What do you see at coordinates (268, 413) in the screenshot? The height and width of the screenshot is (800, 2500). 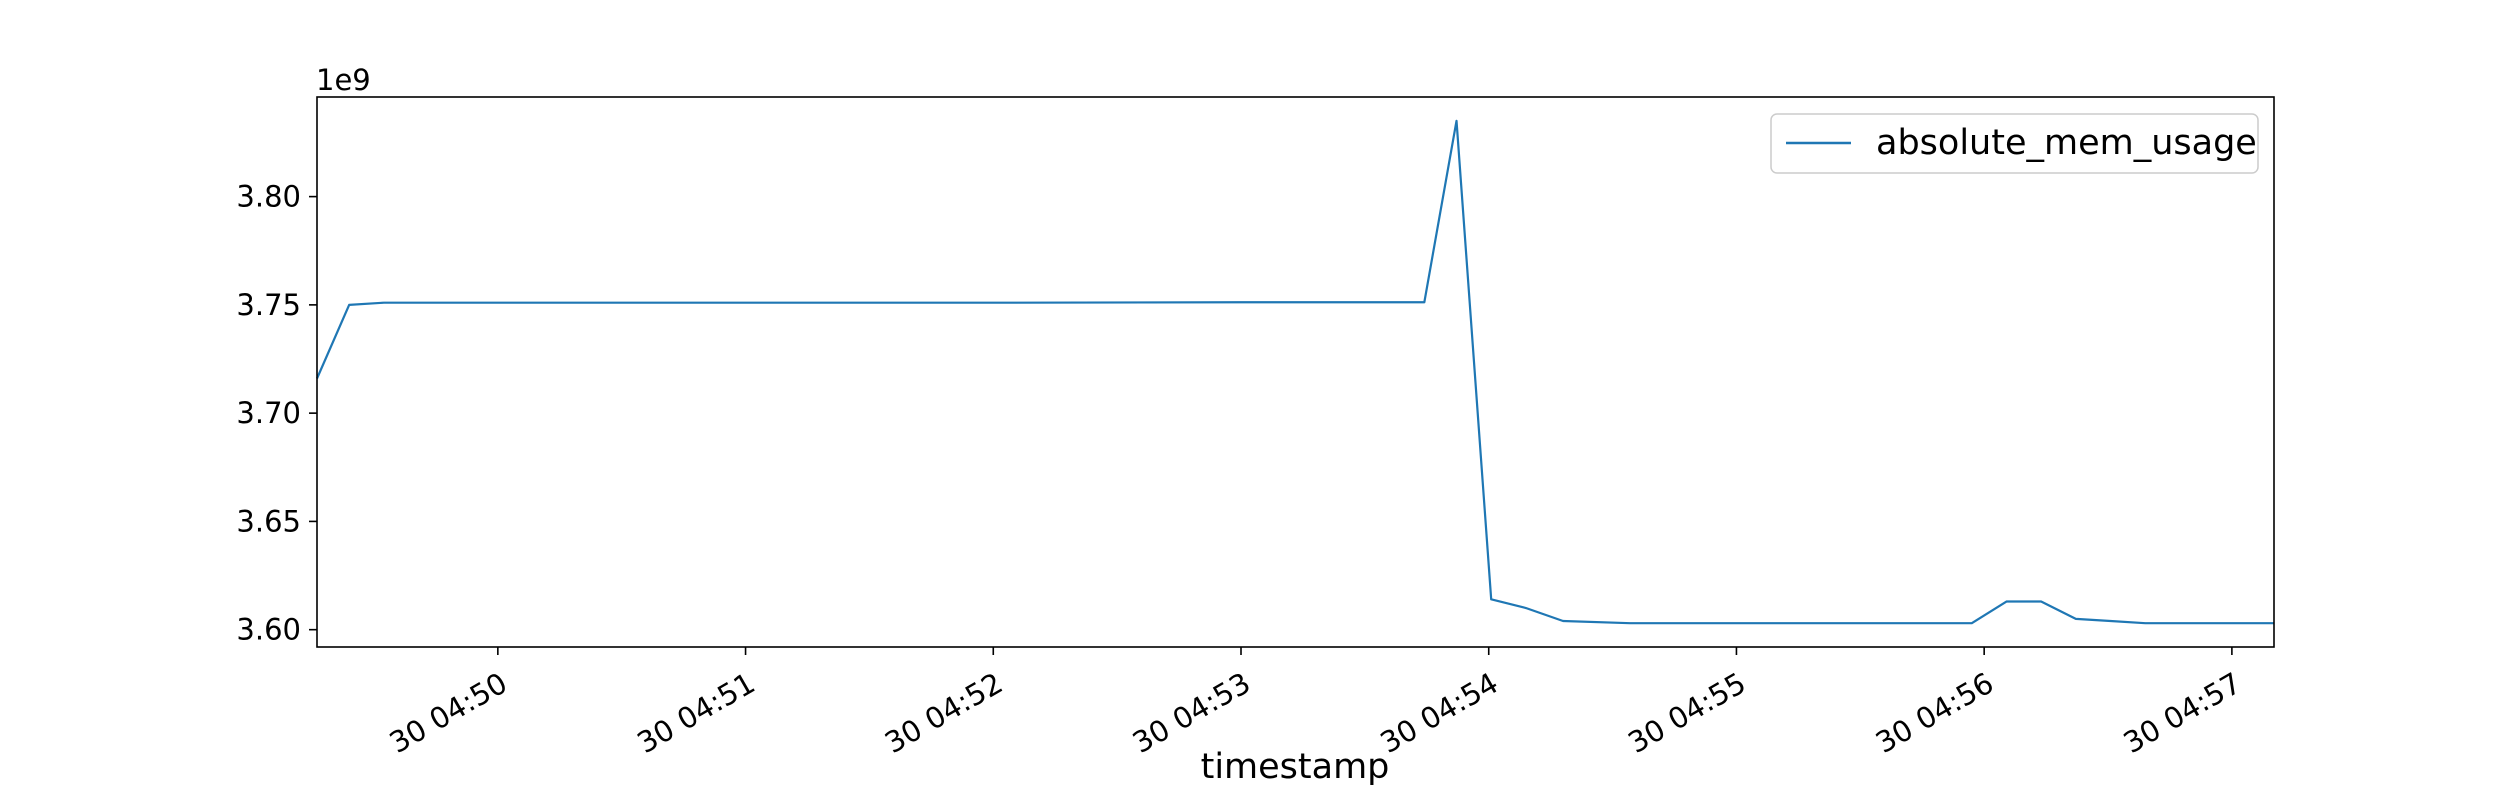 I see `y-tick-label: 3.70` at bounding box center [268, 413].